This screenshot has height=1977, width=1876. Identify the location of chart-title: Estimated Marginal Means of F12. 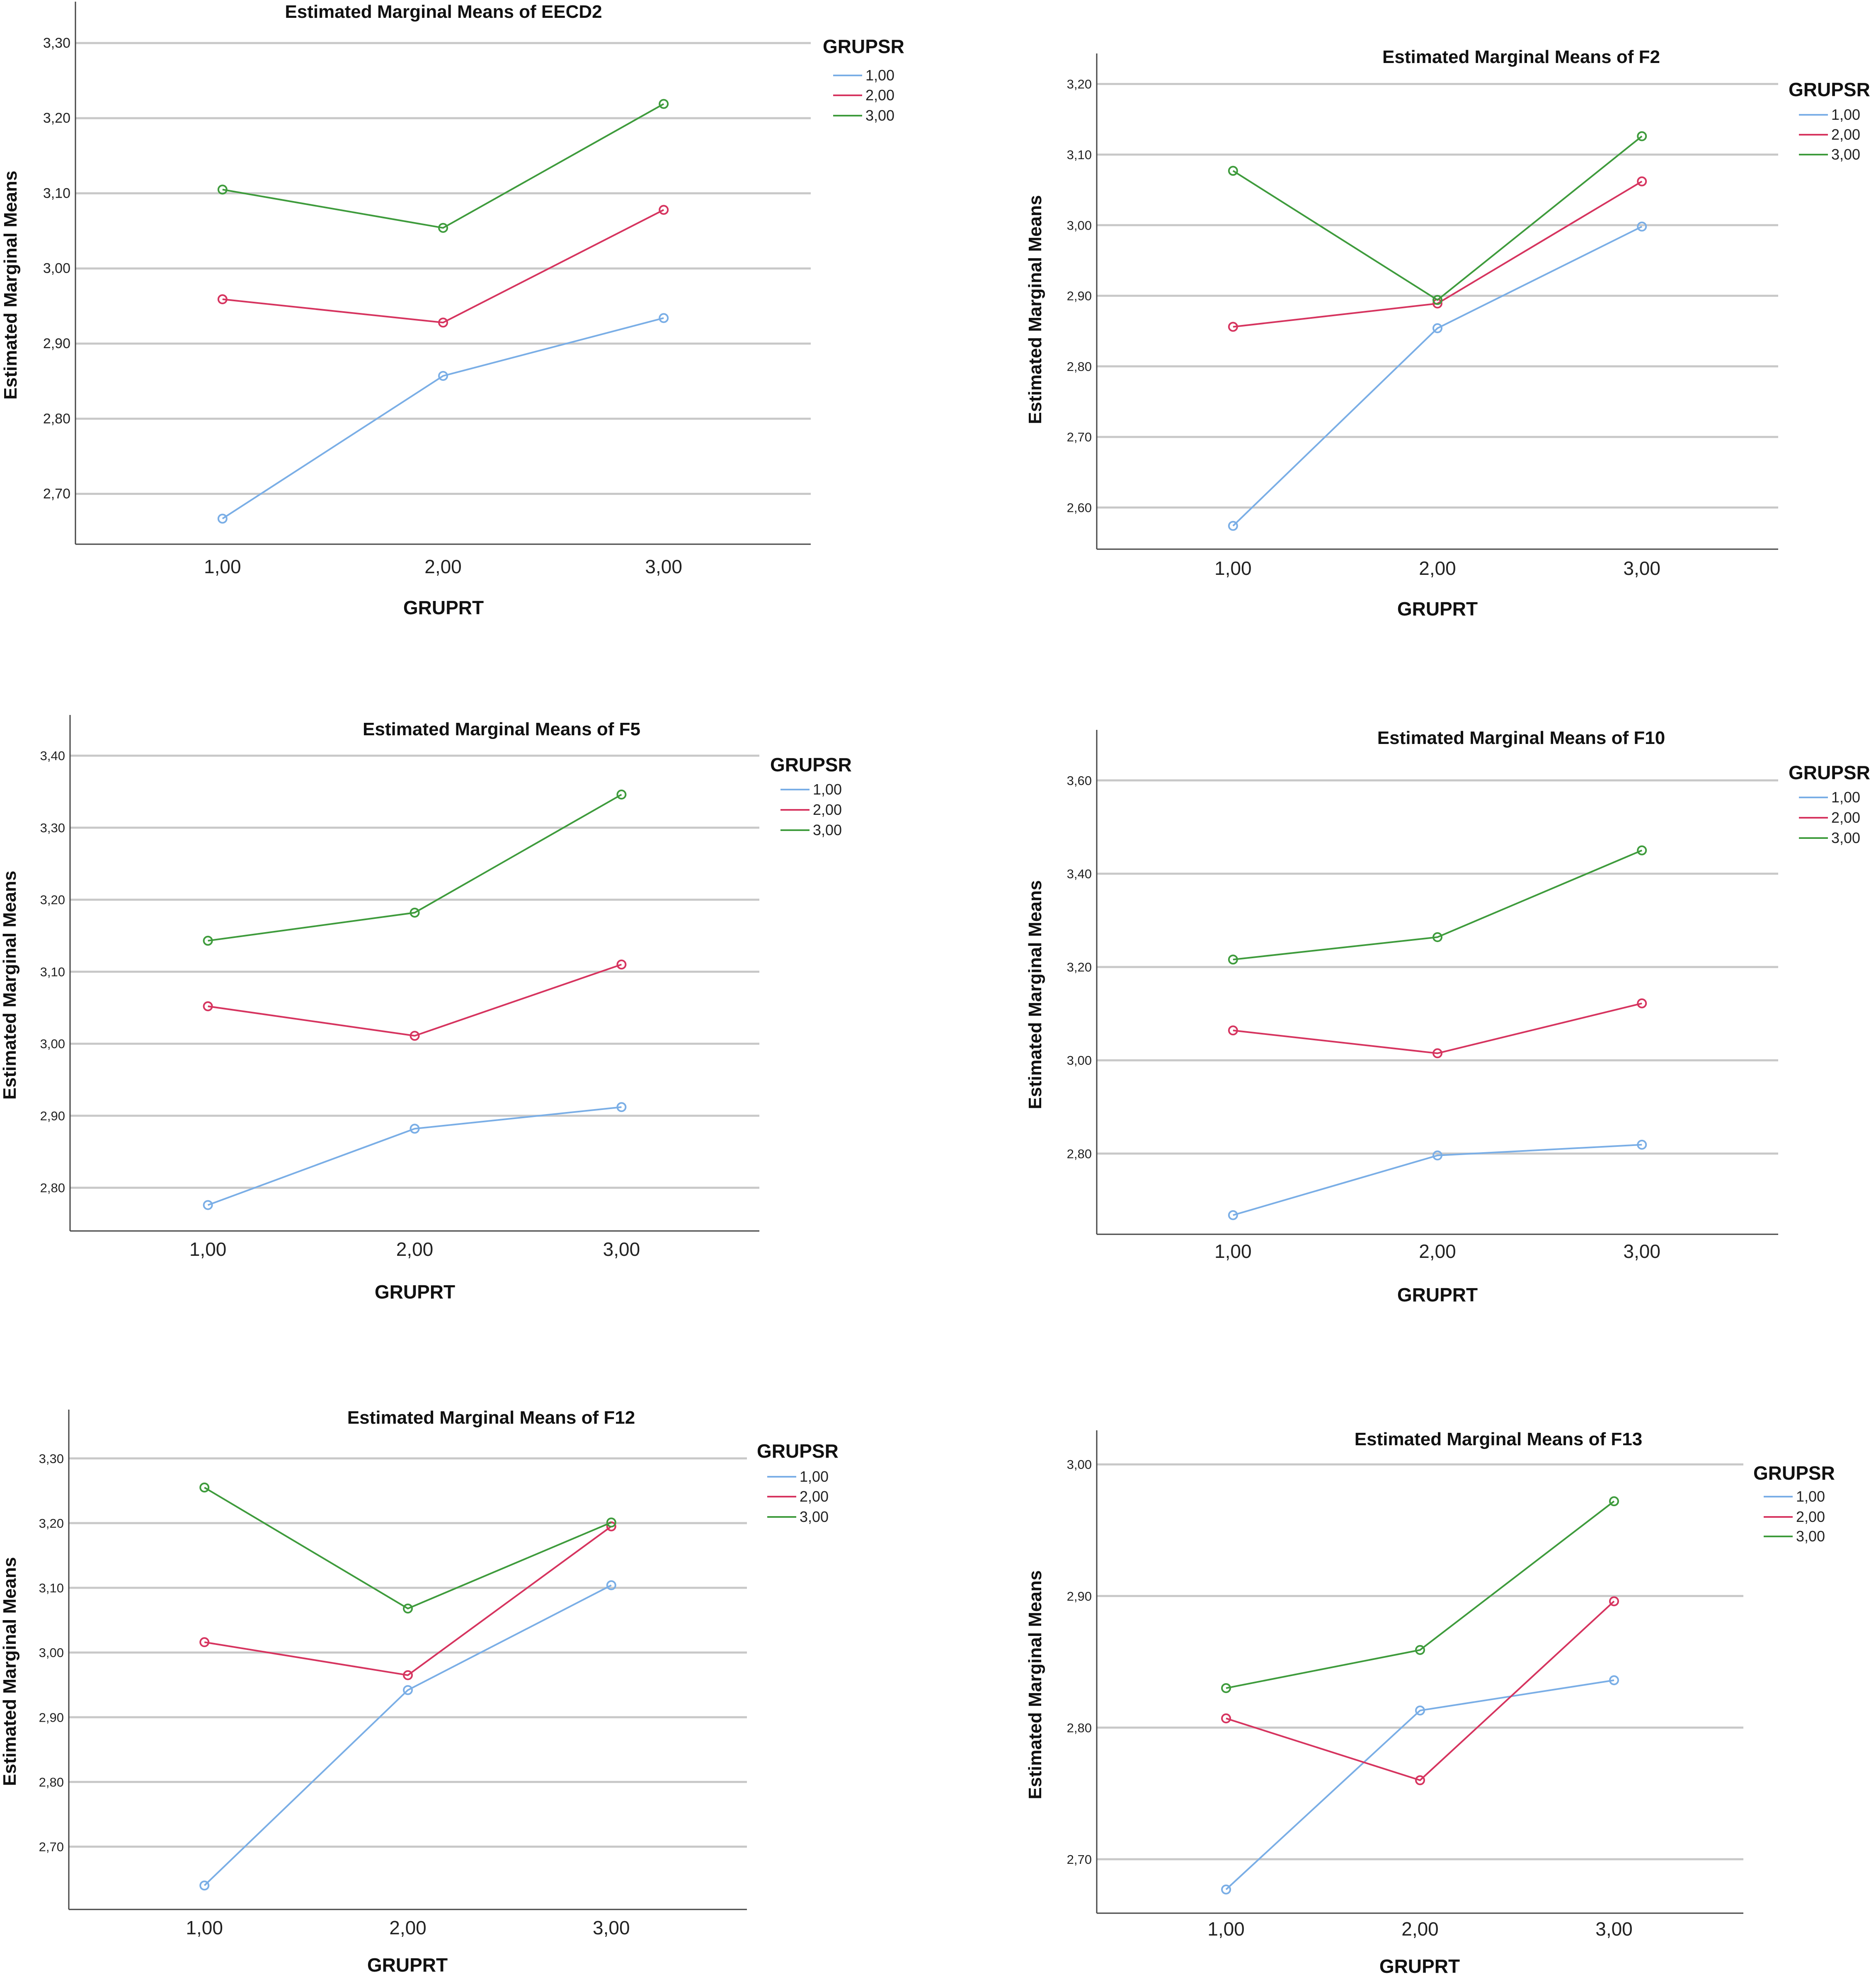
(491, 1418).